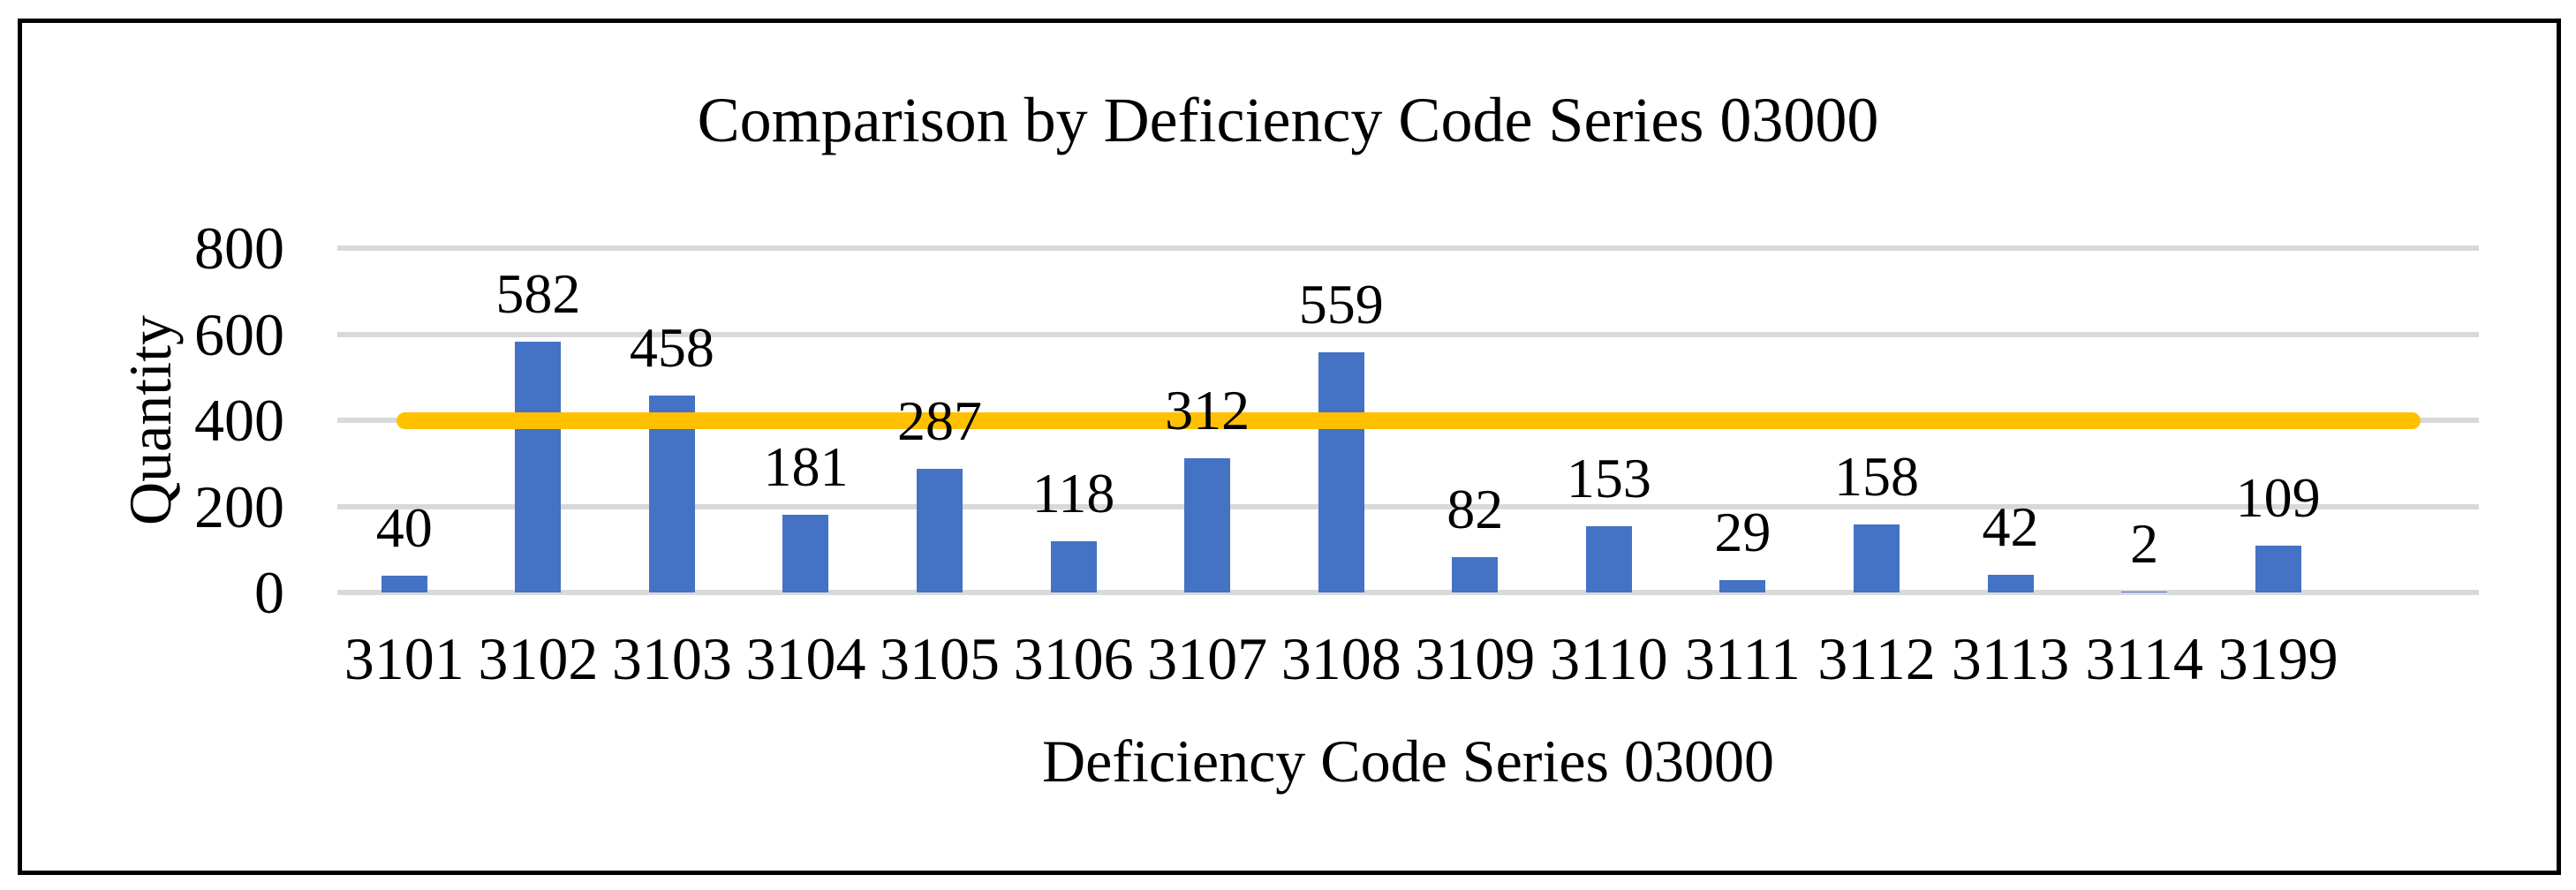 The image size is (2576, 890). Describe the element at coordinates (2144, 658) in the screenshot. I see `x-tick-label-3114: 3114` at that location.